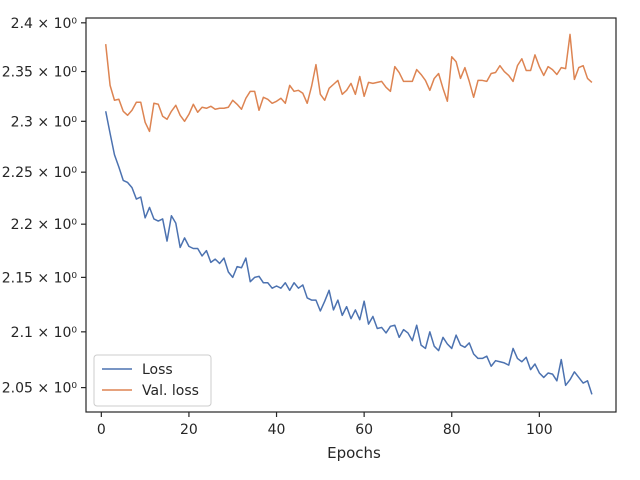 This screenshot has width=640, height=480. Describe the element at coordinates (325, 425) in the screenshot. I see `x-axis: 0 20 40 60 80 100` at that location.